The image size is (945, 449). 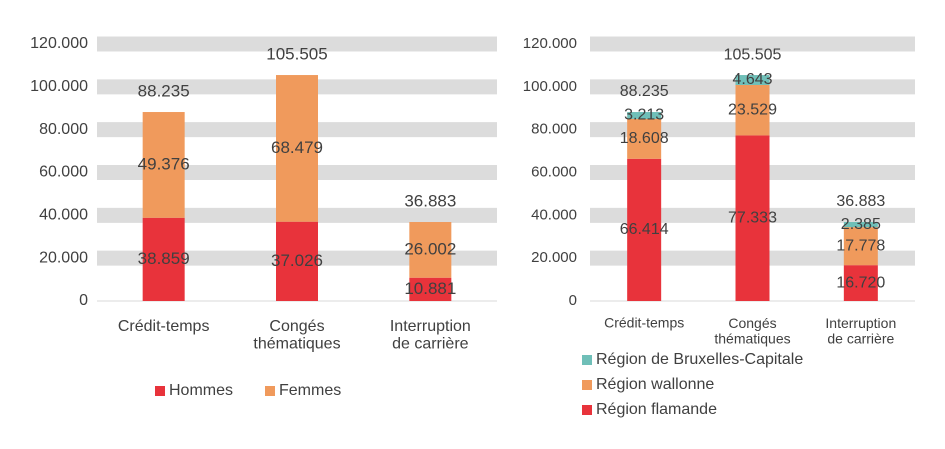 I want to click on value-label: 66.414, so click(x=644, y=229).